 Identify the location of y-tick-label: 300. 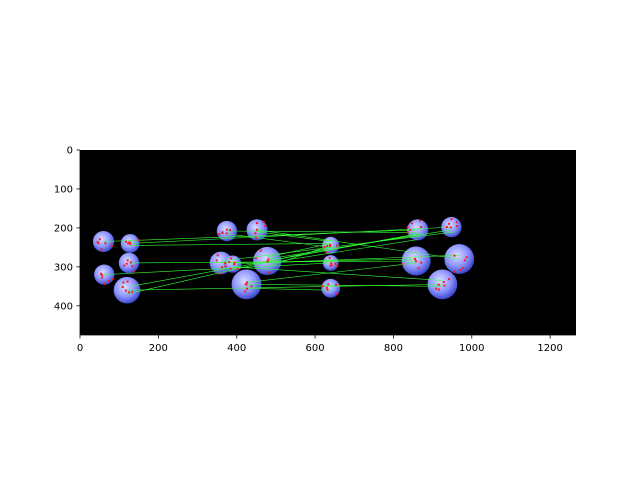
(63, 267).